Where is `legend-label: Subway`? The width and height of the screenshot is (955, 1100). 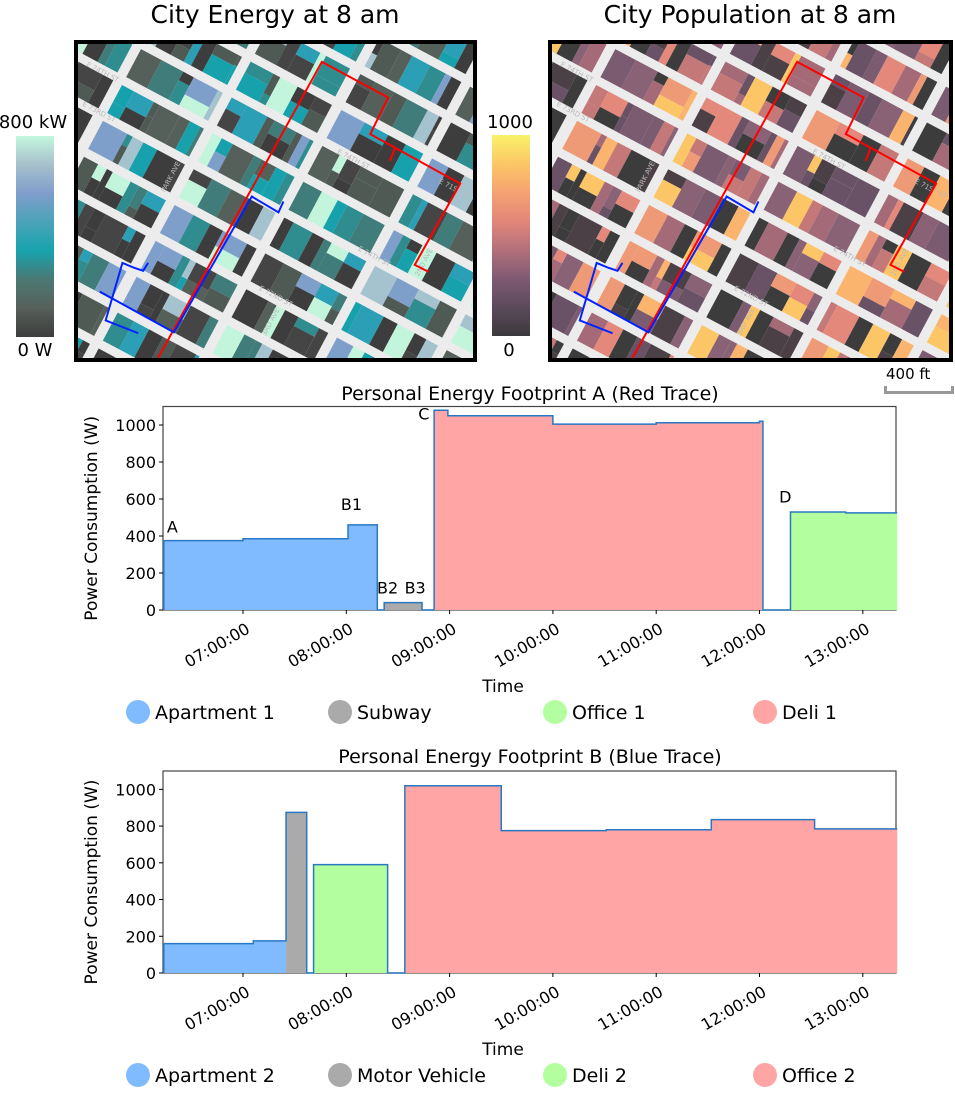 legend-label: Subway is located at coordinates (394, 713).